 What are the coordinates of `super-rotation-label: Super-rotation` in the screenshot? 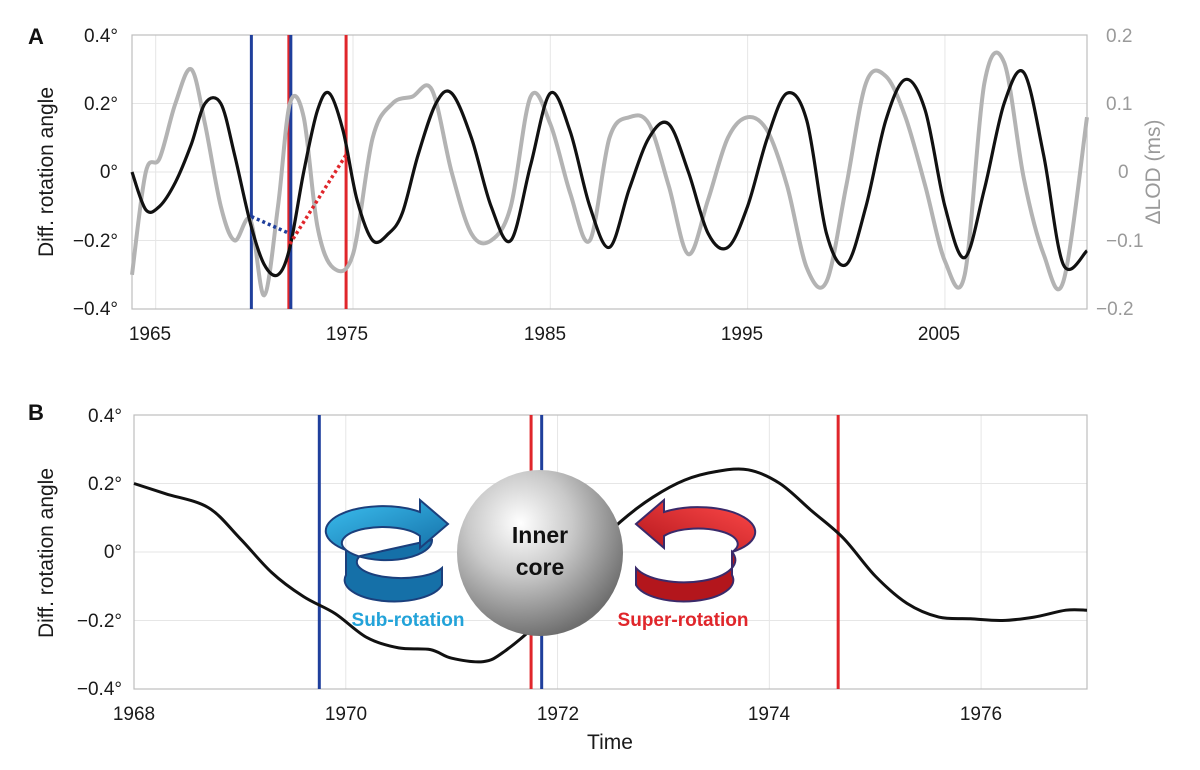 It's located at (683, 620).